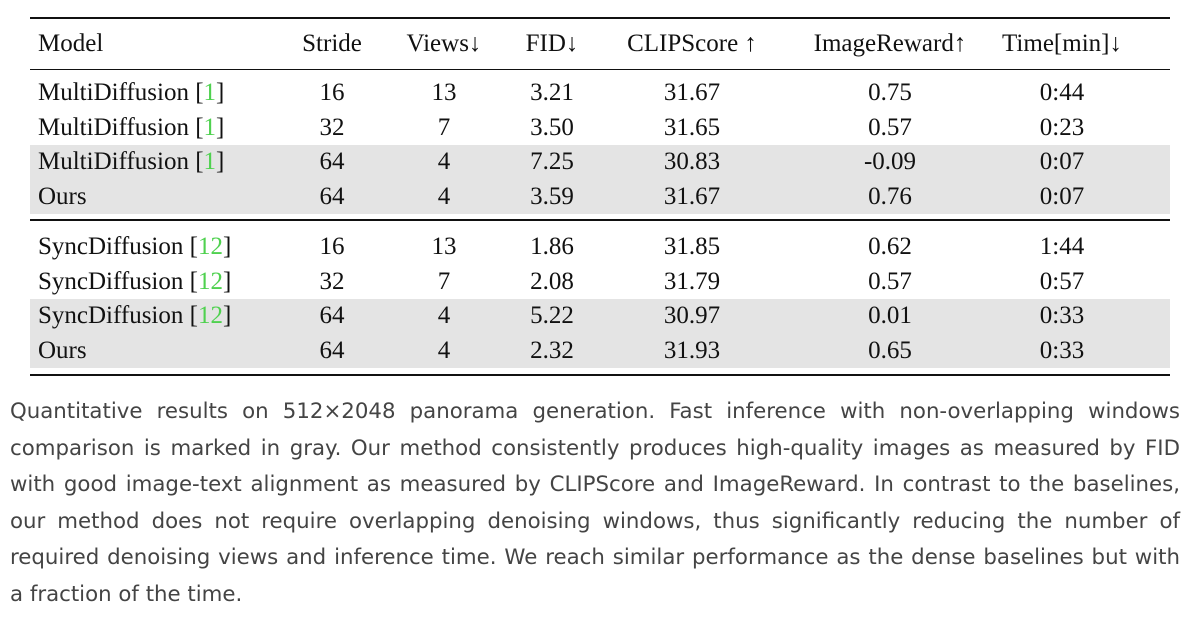  What do you see at coordinates (1062, 281) in the screenshot?
I see `table-cell: 0:57` at bounding box center [1062, 281].